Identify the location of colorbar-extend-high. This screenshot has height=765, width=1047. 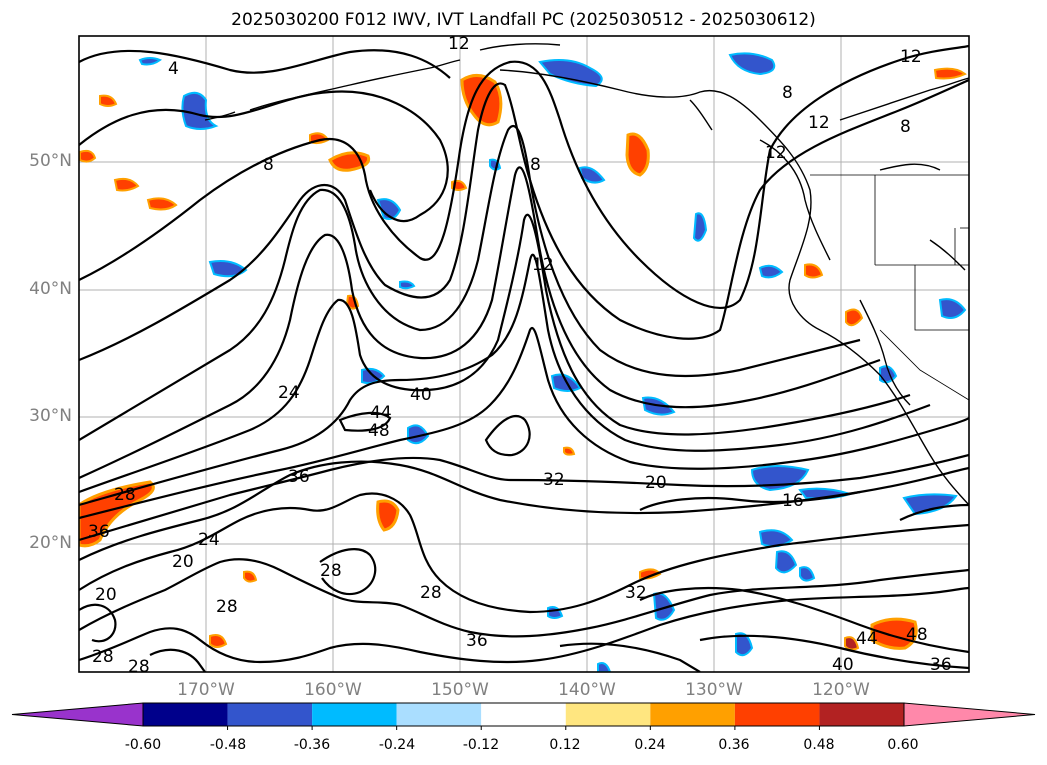
(969, 714).